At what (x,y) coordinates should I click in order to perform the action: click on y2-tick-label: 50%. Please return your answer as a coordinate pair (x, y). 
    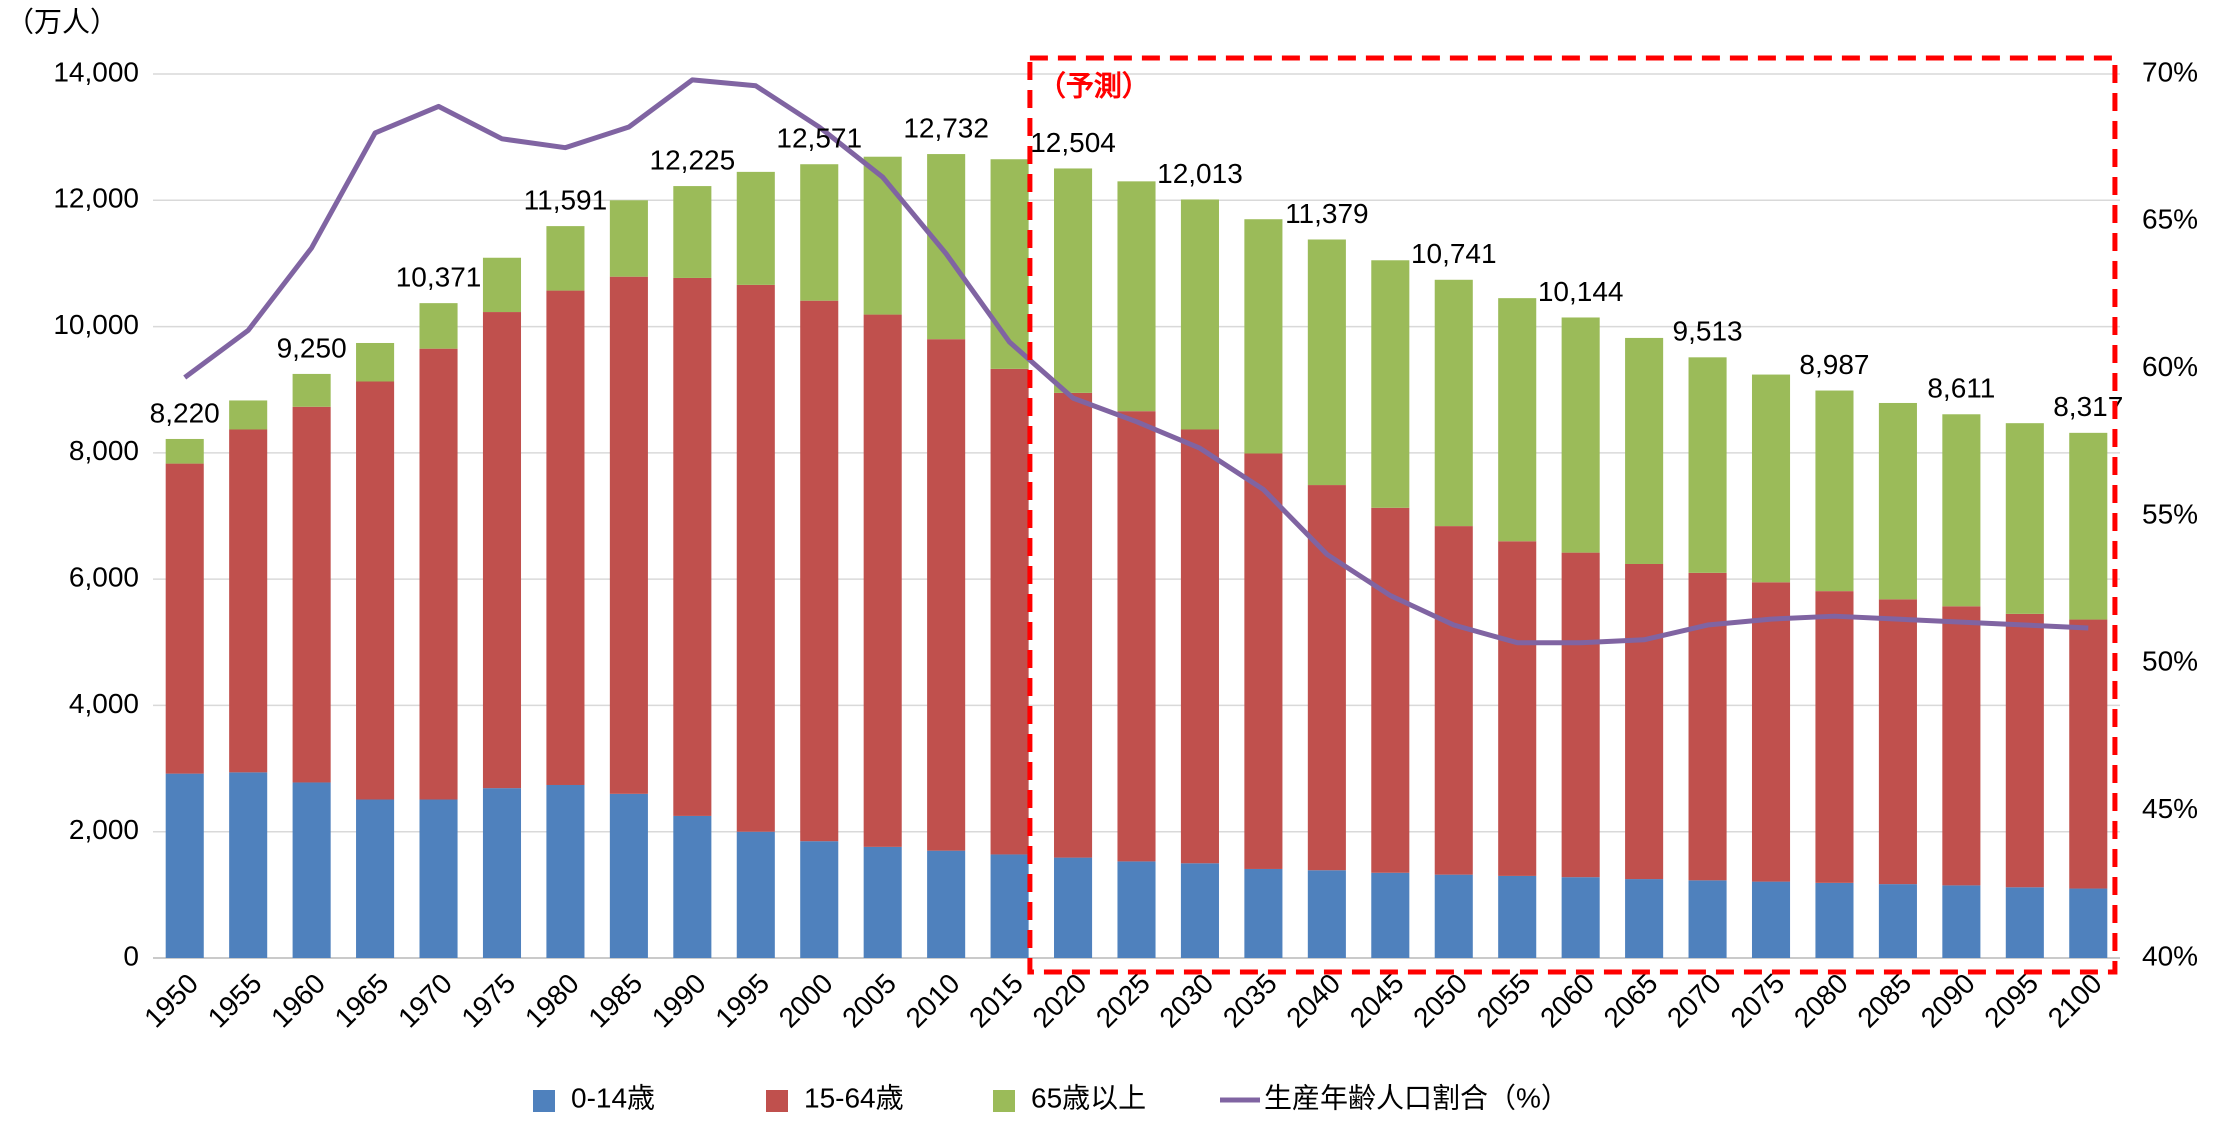
    Looking at the image, I should click on (2170, 661).